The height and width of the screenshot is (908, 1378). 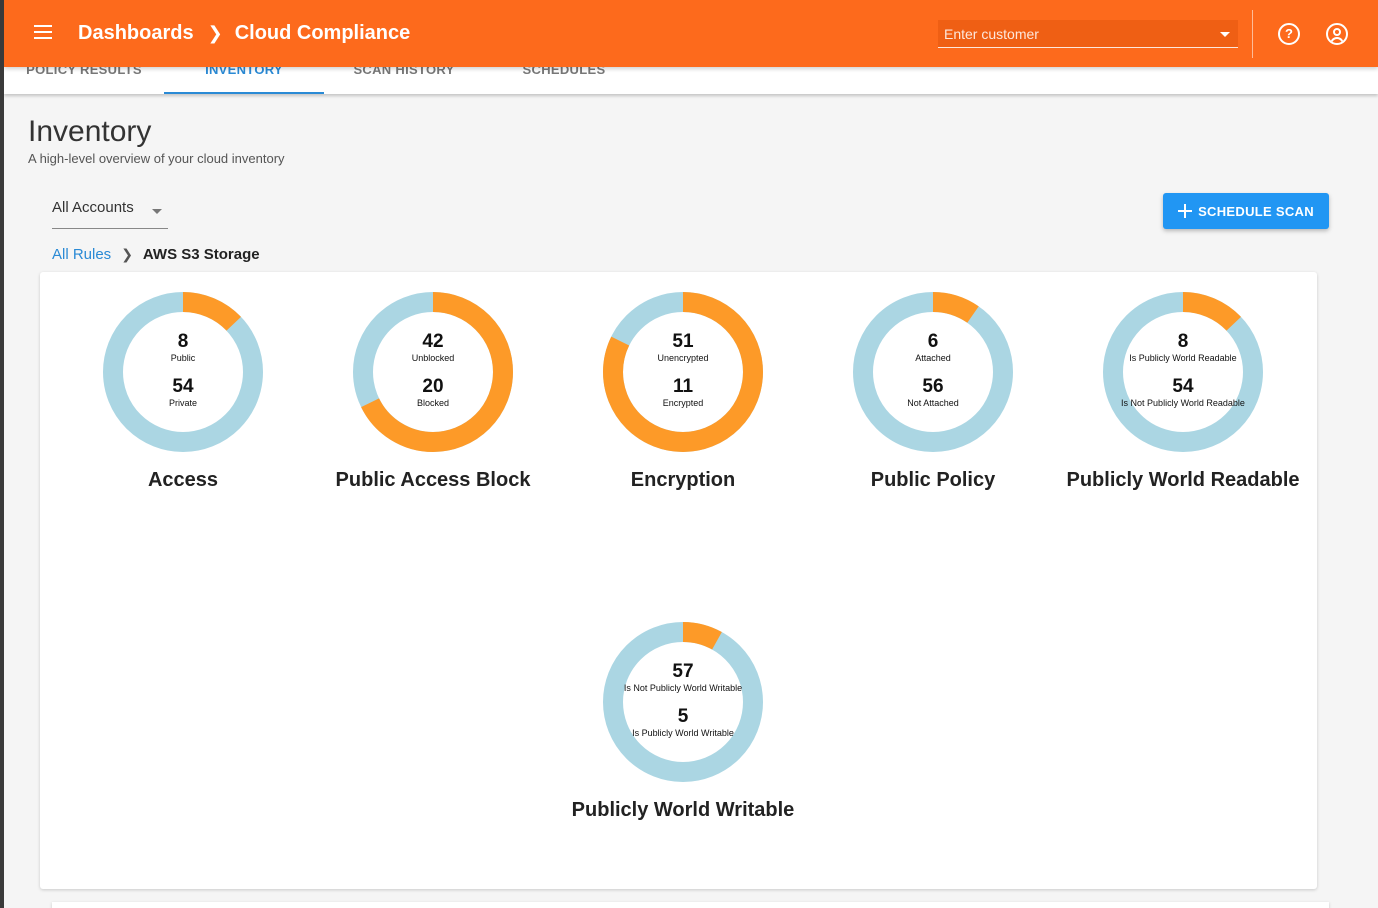 I want to click on donut-bottom-value: 20, so click(x=433, y=386).